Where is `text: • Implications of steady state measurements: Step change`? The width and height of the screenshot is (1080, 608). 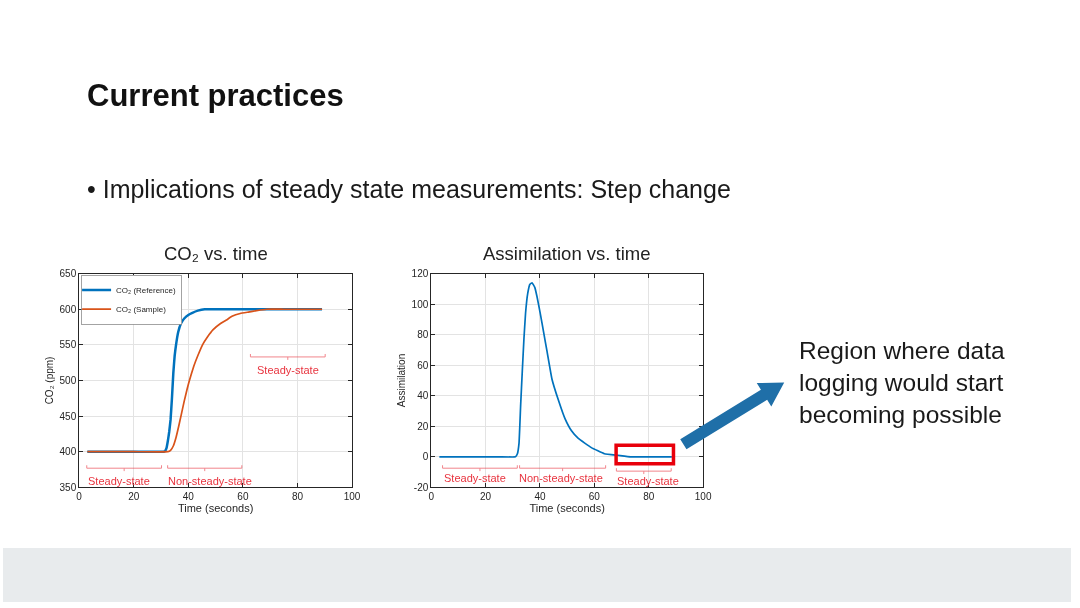 text: • Implications of steady state measurements: Step change is located at coordinates (409, 189).